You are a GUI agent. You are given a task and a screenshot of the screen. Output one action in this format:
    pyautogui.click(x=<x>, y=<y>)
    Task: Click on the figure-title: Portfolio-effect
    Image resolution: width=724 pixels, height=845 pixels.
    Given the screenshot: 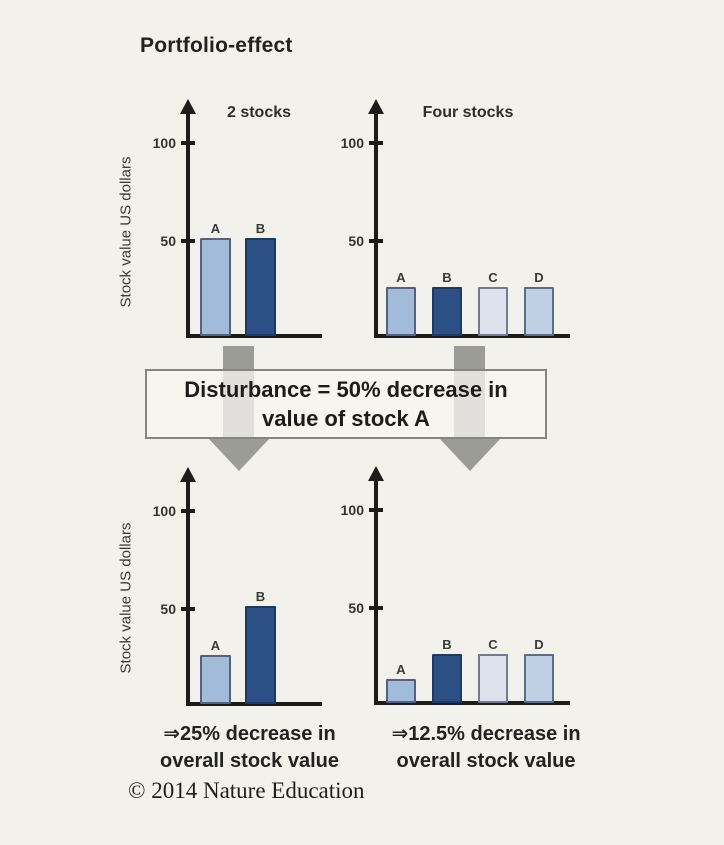 What is the action you would take?
    pyautogui.click(x=216, y=45)
    